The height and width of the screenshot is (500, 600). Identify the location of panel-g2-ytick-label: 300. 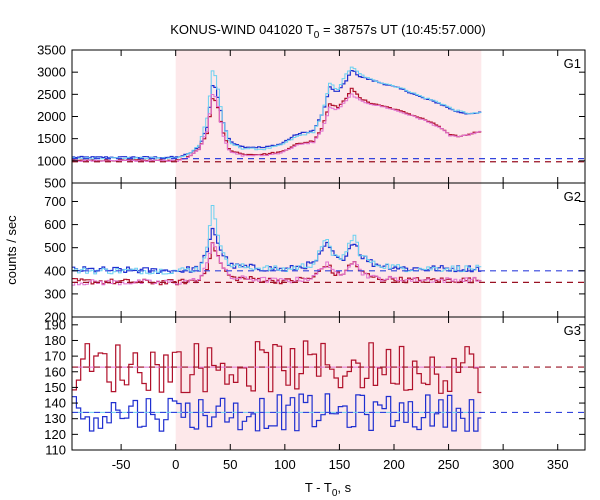
(55, 293).